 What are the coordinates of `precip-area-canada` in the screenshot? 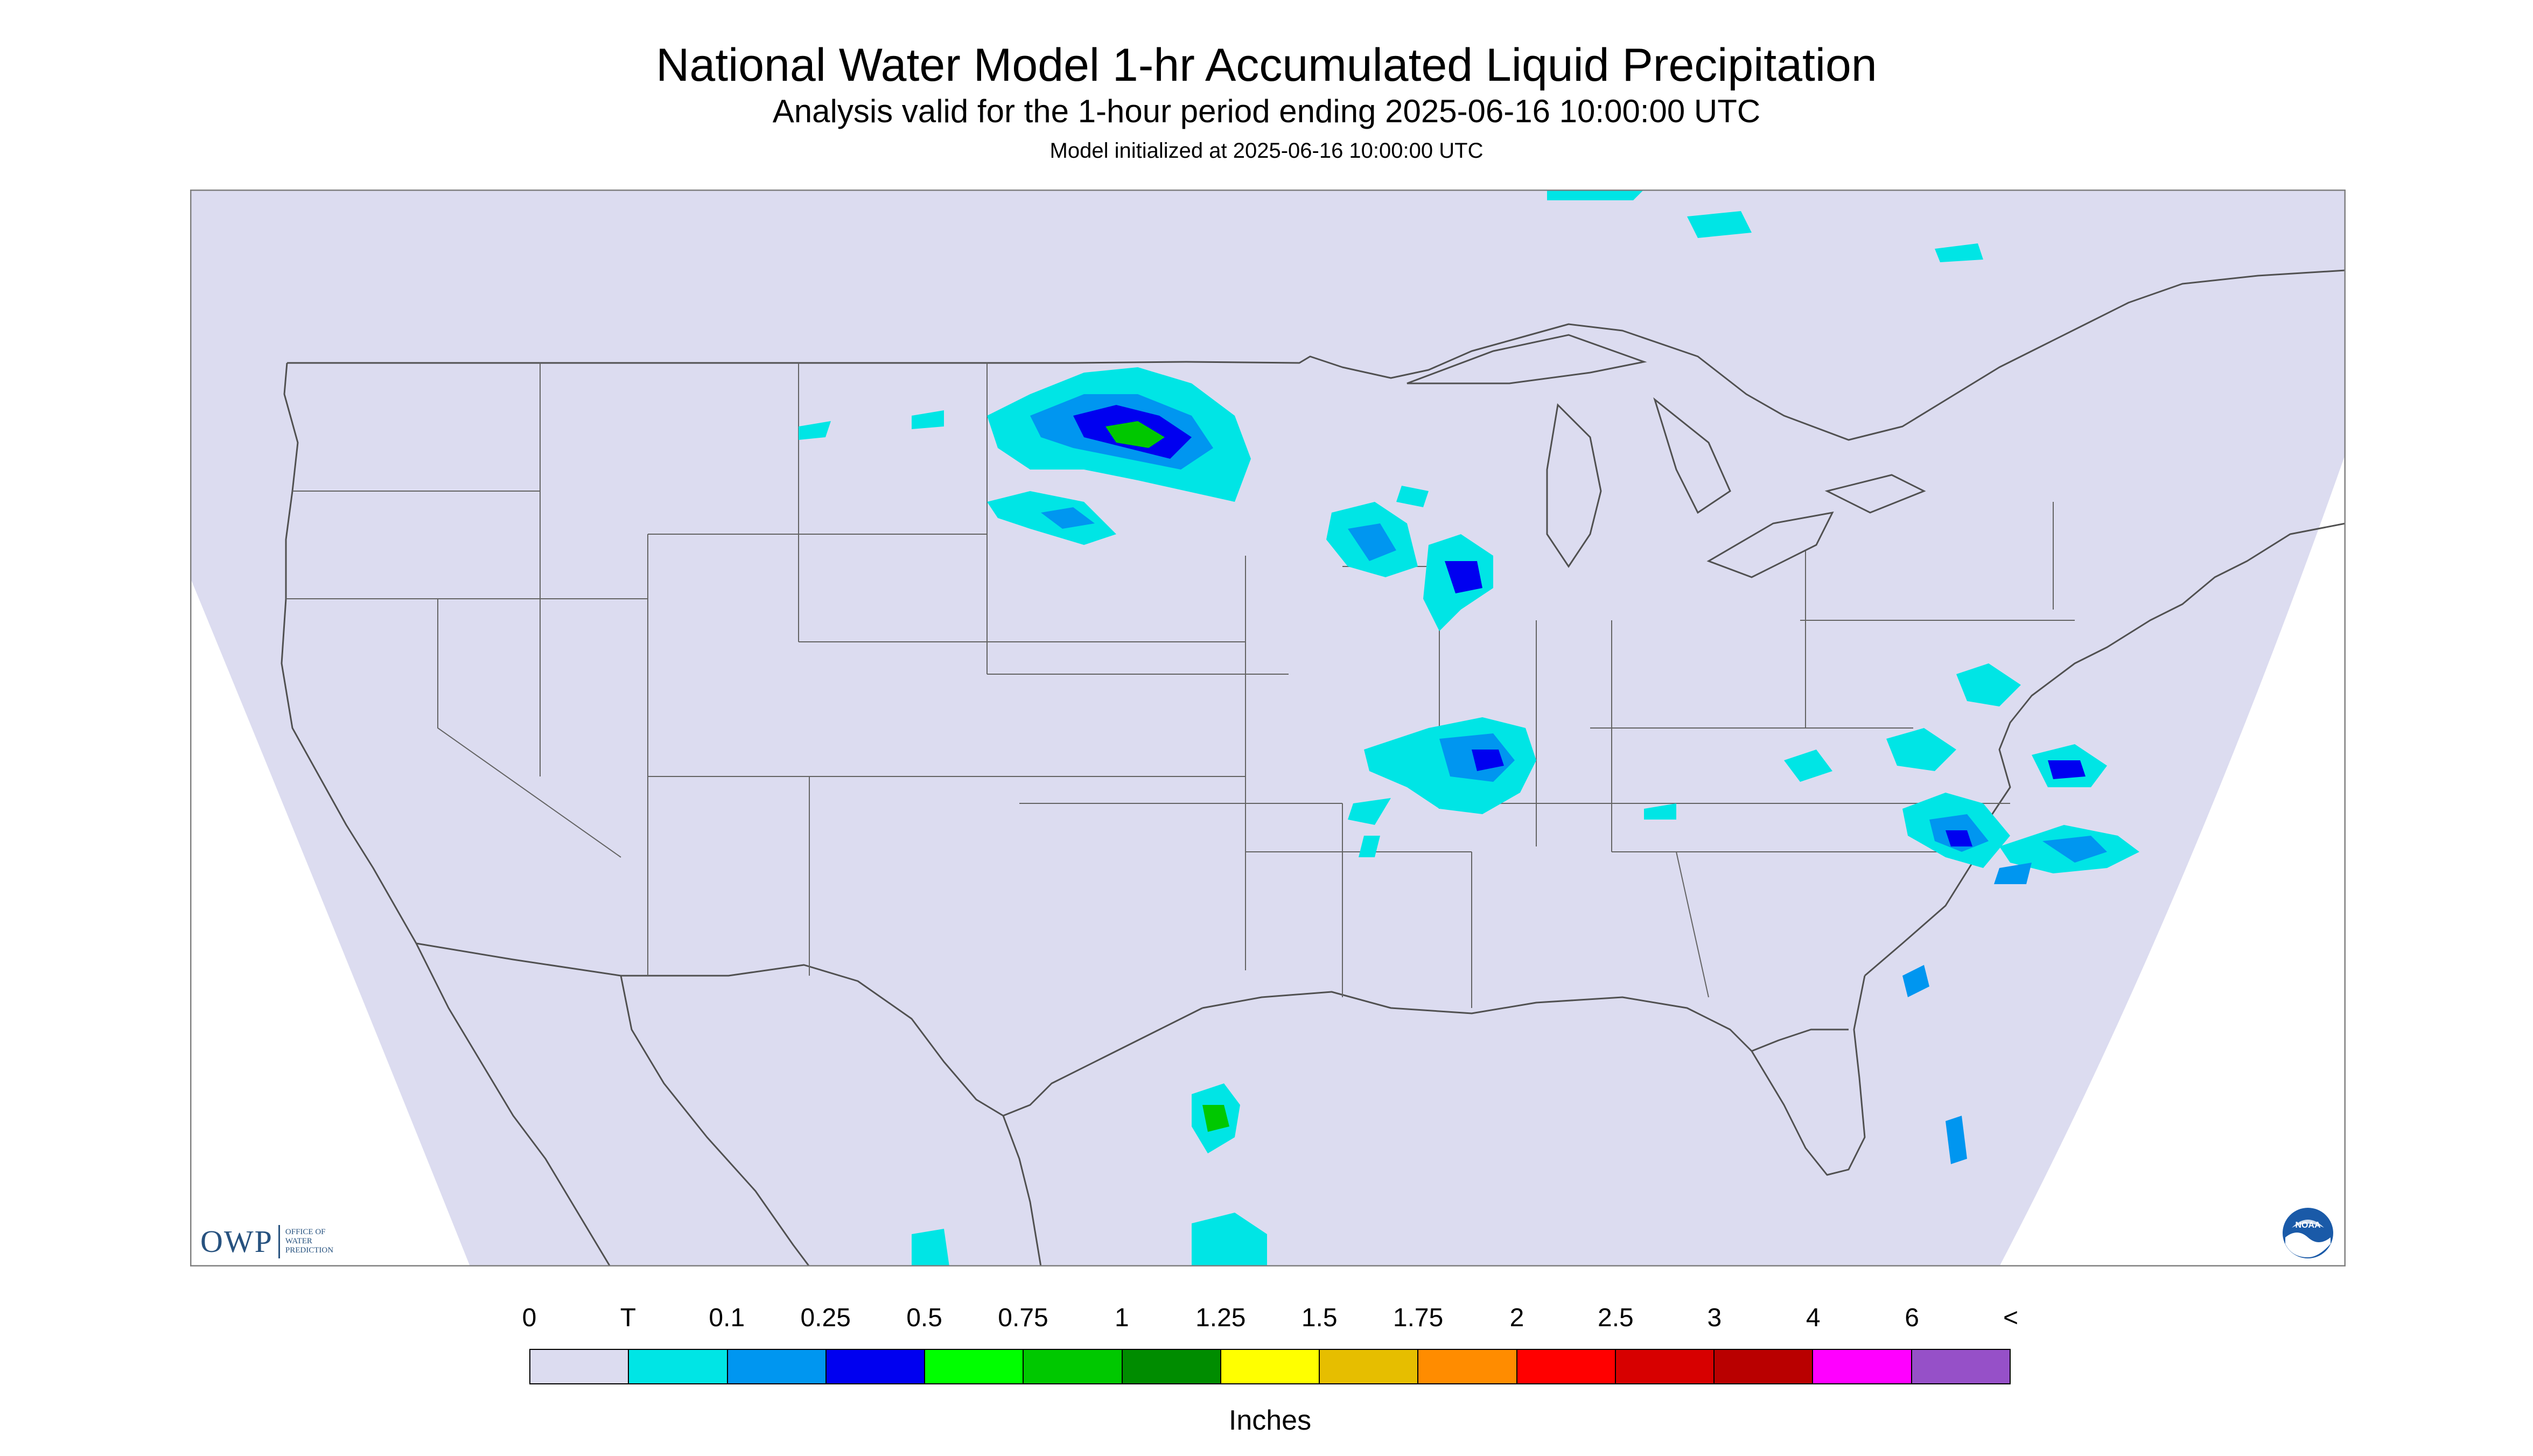 It's located at (1391, 315).